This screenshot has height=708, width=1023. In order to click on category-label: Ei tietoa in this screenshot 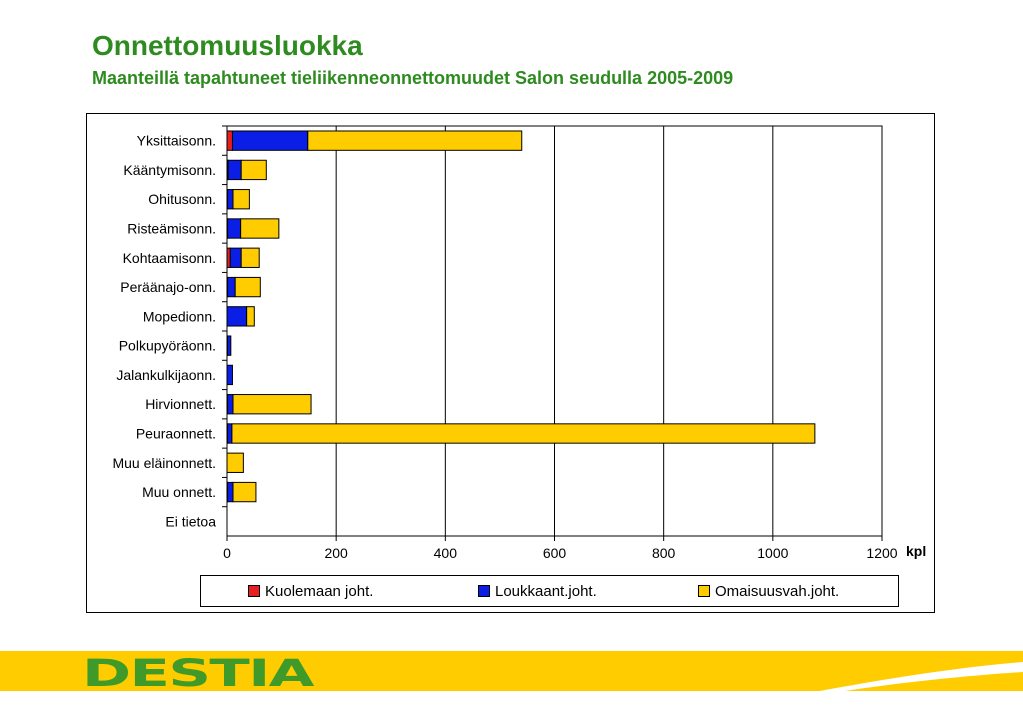, I will do `click(190, 521)`.